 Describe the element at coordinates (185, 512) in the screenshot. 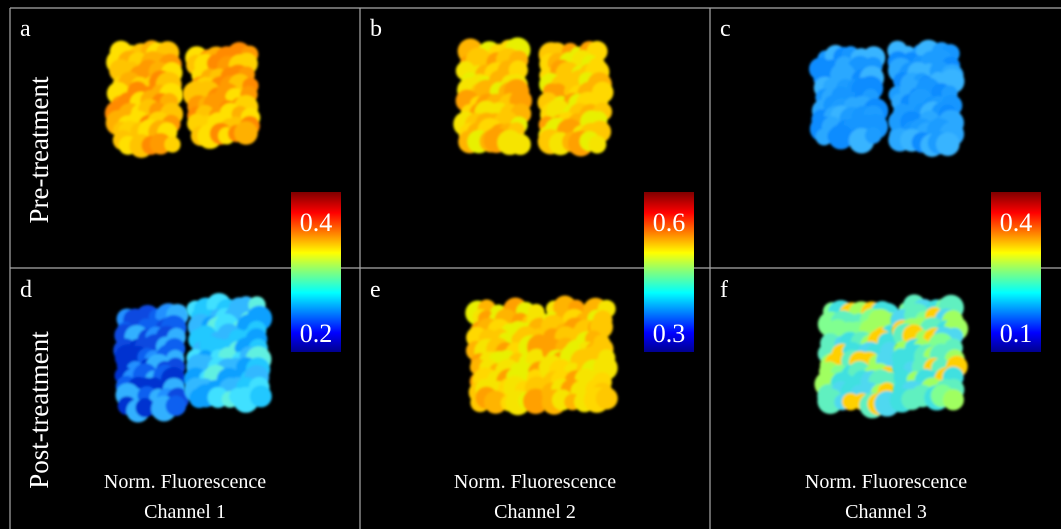

I see `caption: Channel 1` at that location.